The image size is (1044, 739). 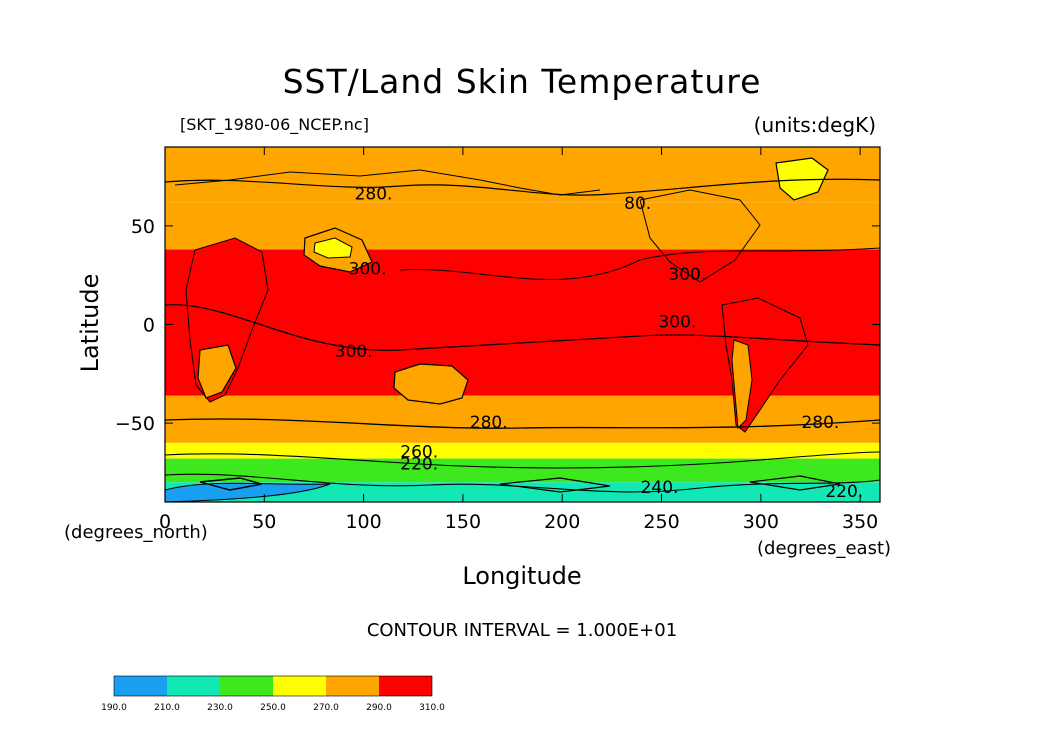 I want to click on contour-label-0: 280., so click(x=374, y=194).